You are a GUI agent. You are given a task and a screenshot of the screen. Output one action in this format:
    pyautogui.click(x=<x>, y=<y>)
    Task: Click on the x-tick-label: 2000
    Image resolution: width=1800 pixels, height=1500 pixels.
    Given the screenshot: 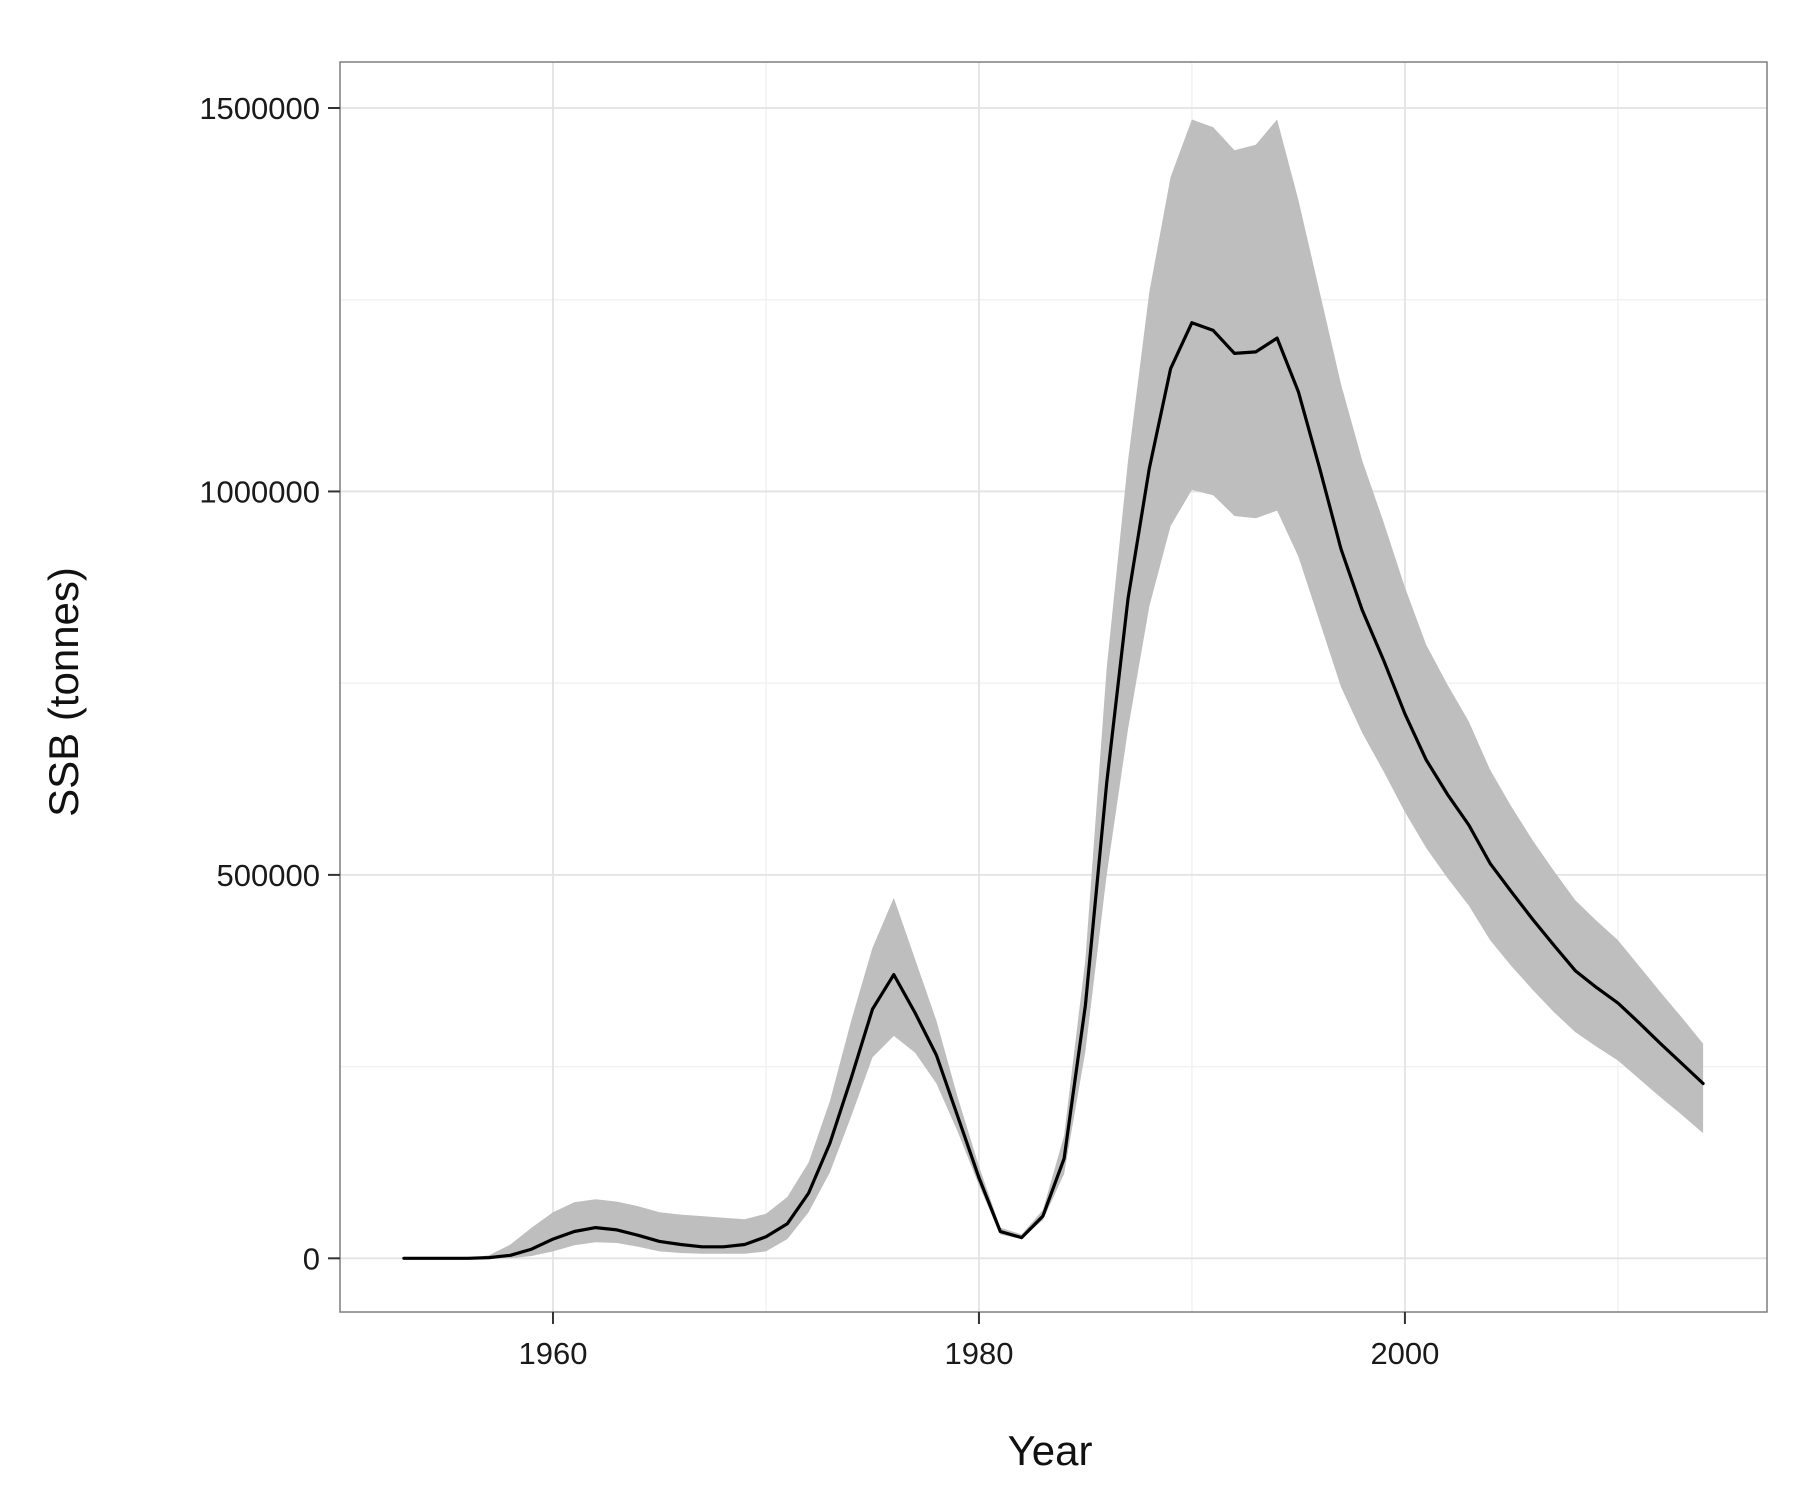 What is the action you would take?
    pyautogui.click(x=1404, y=1353)
    